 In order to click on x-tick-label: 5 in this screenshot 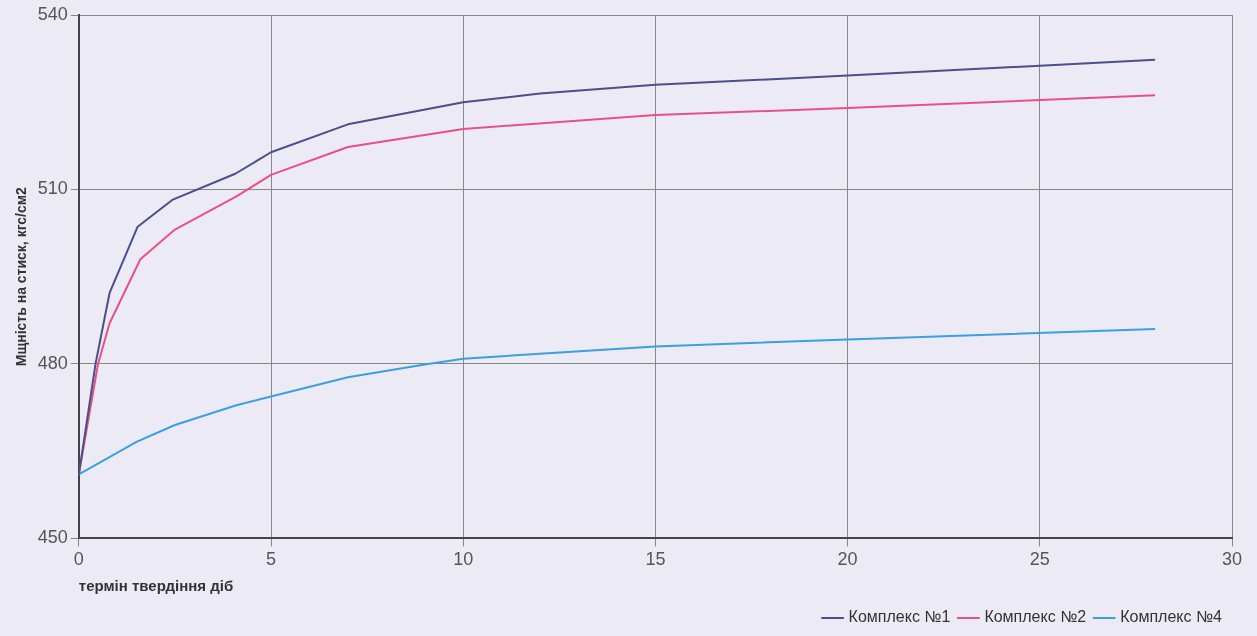, I will do `click(271, 559)`.